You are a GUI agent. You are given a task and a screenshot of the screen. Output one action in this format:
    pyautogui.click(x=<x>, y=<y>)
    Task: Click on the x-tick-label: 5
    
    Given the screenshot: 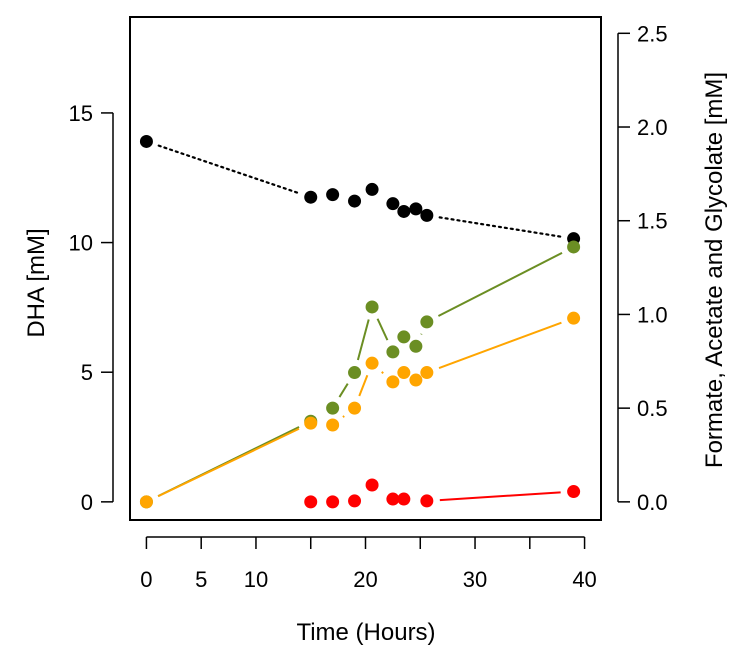 What is the action you would take?
    pyautogui.click(x=201, y=579)
    